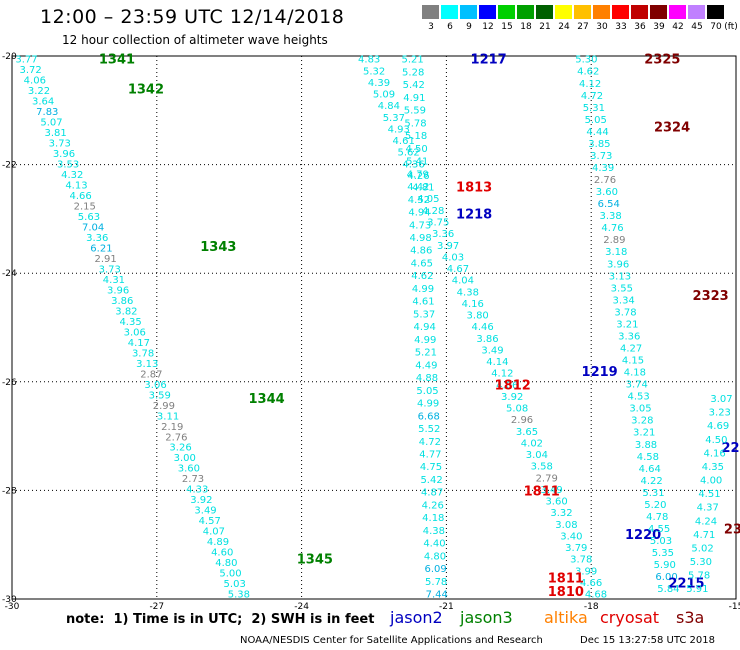 The height and width of the screenshot is (650, 740). Describe the element at coordinates (435, 569) in the screenshot. I see `swh-value: 6.09` at that location.